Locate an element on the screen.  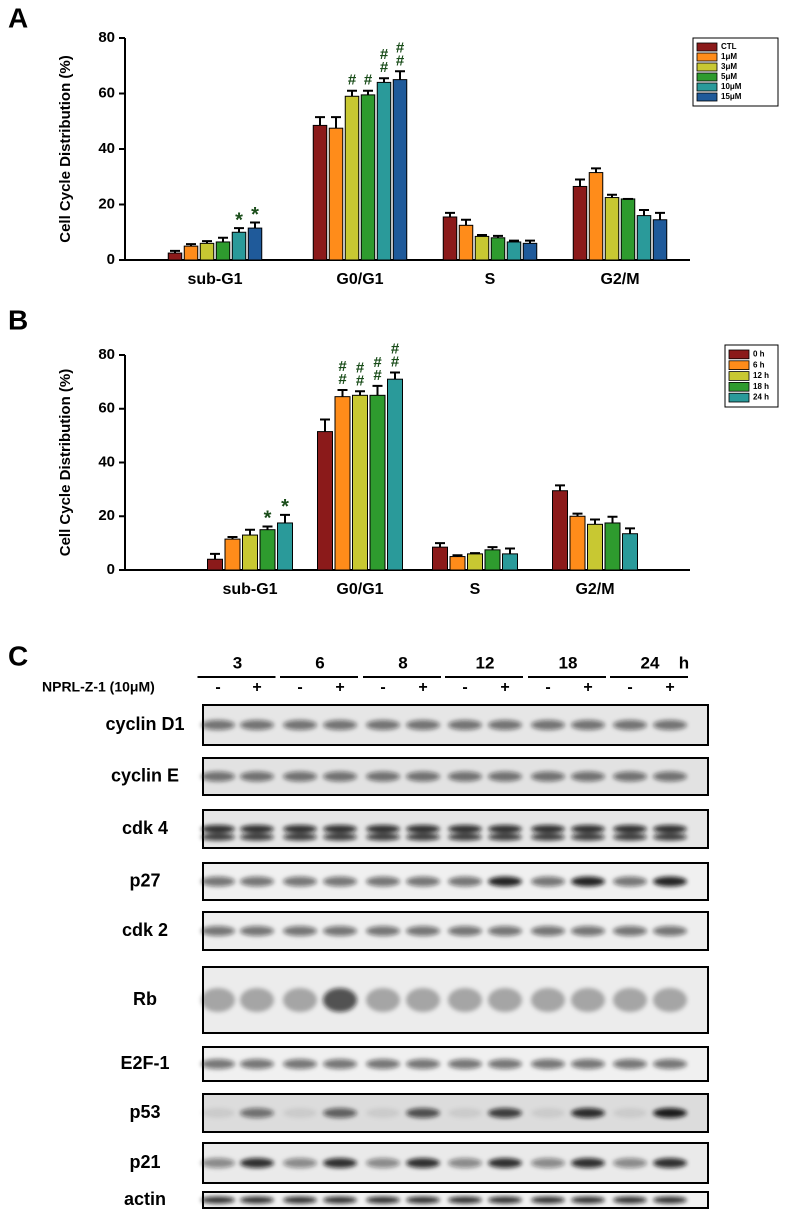
treatment-label: NPRL-Z-1 (10μM) is located at coordinates (98, 687).